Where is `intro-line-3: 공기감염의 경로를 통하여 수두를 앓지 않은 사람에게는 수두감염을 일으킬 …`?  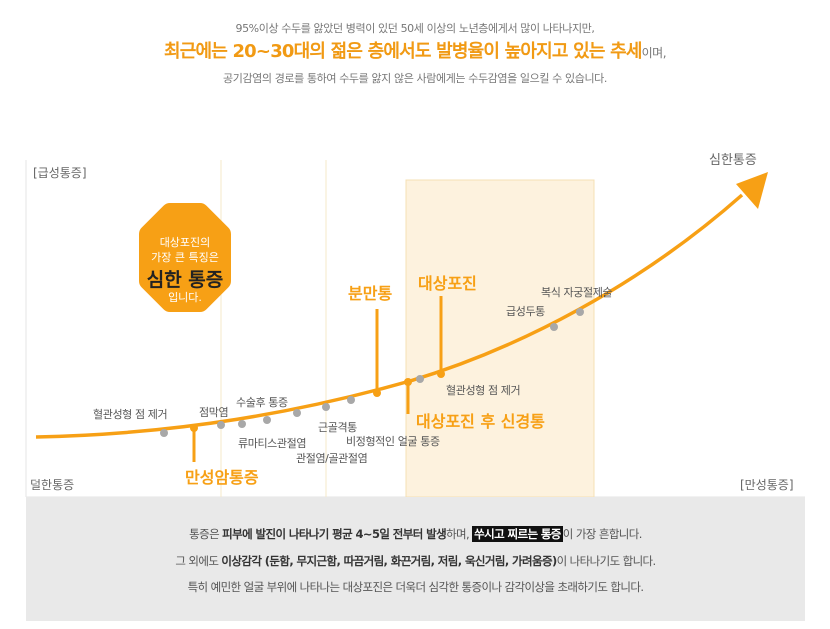 intro-line-3: 공기감염의 경로를 통하여 수두를 앓지 않은 사람에게는 수두감염을 일으킬 … is located at coordinates (415, 78).